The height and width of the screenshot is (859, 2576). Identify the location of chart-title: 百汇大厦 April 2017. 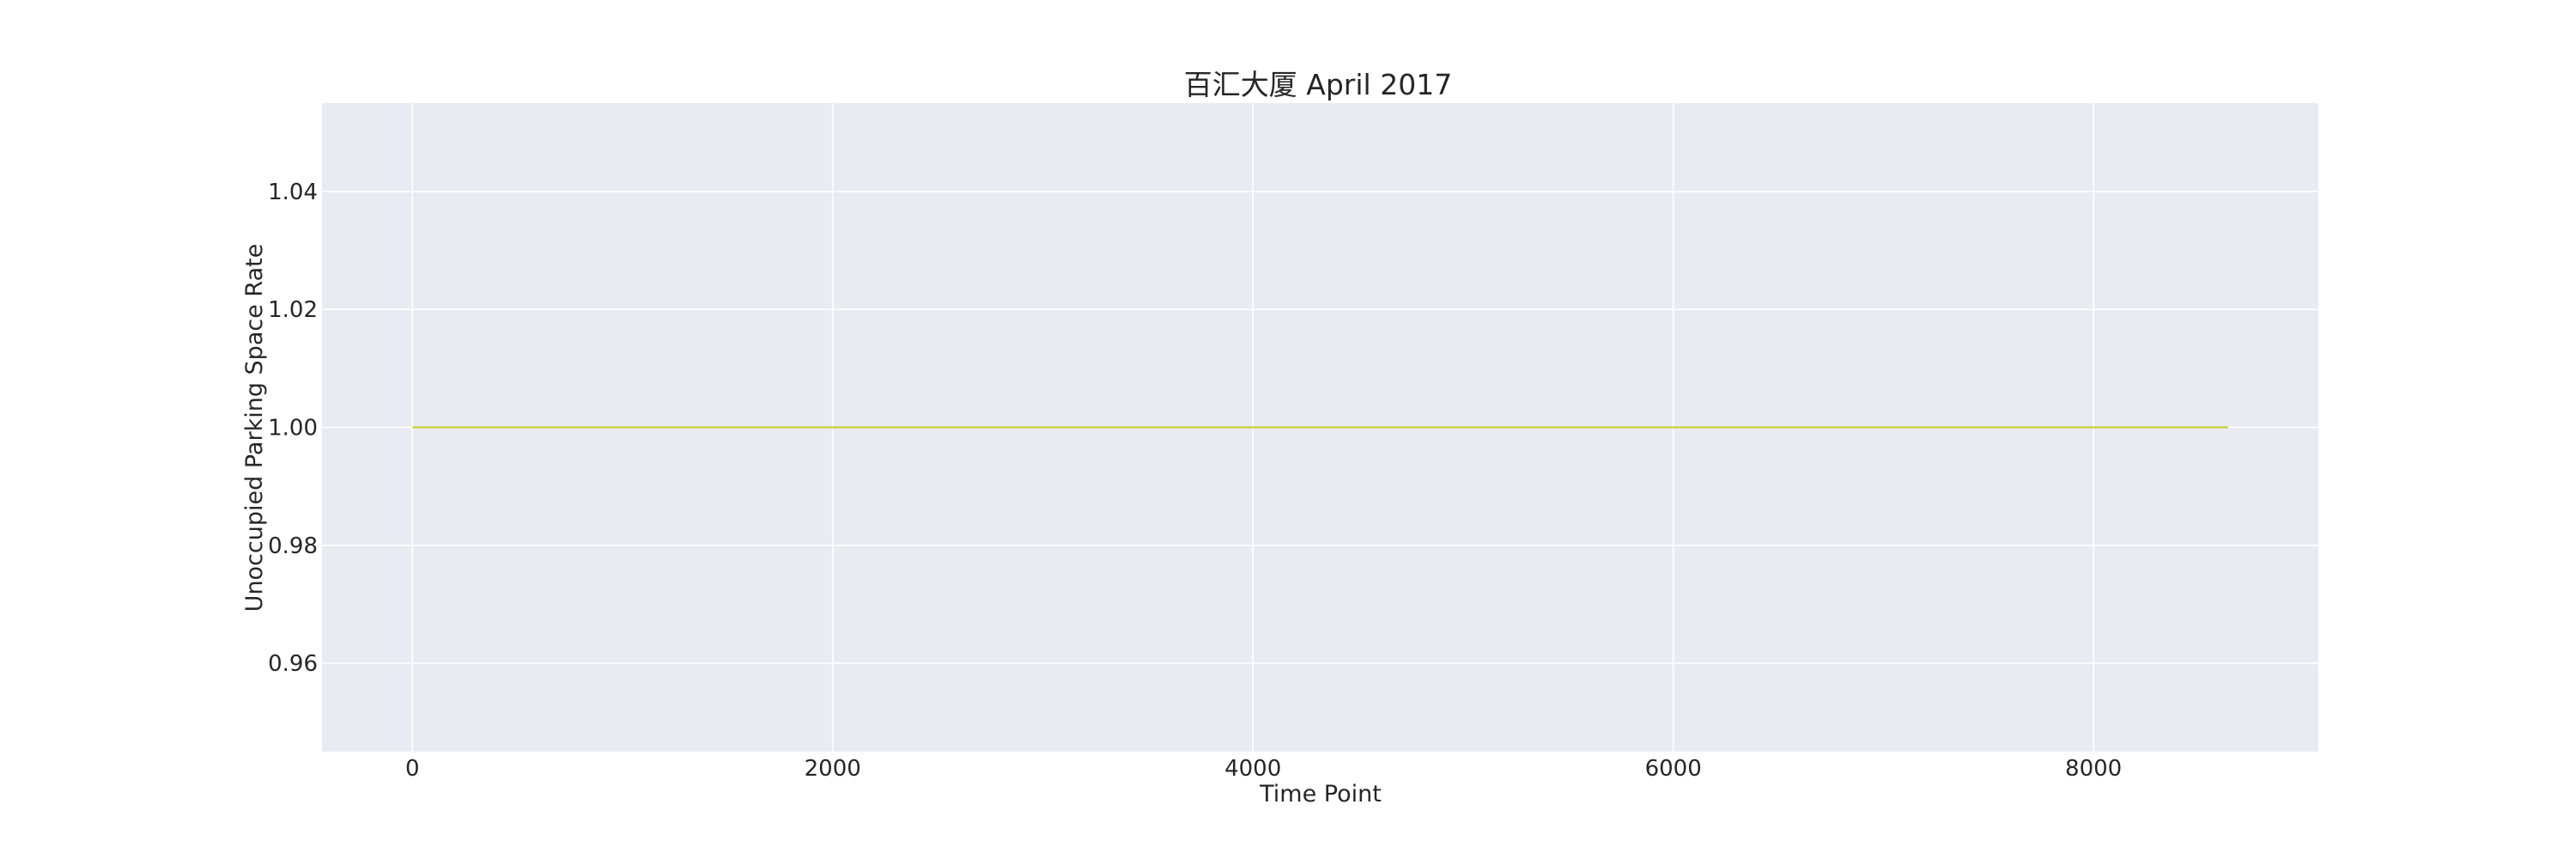
(1318, 85).